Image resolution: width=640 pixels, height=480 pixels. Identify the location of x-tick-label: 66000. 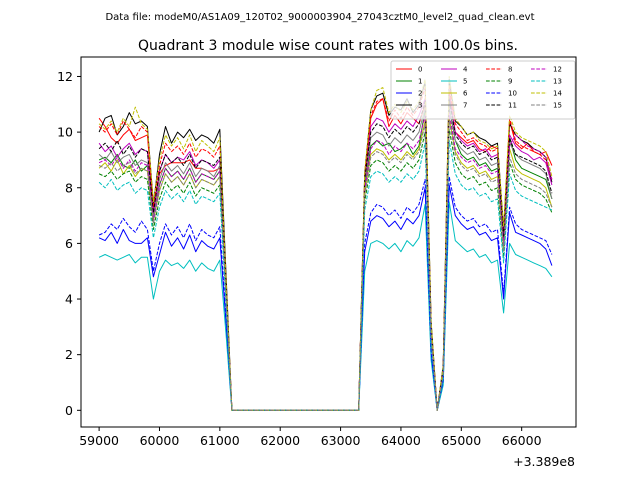
(522, 440).